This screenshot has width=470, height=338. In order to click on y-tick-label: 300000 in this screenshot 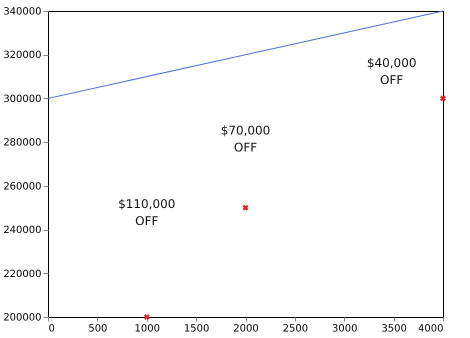, I will do `click(22, 99)`.